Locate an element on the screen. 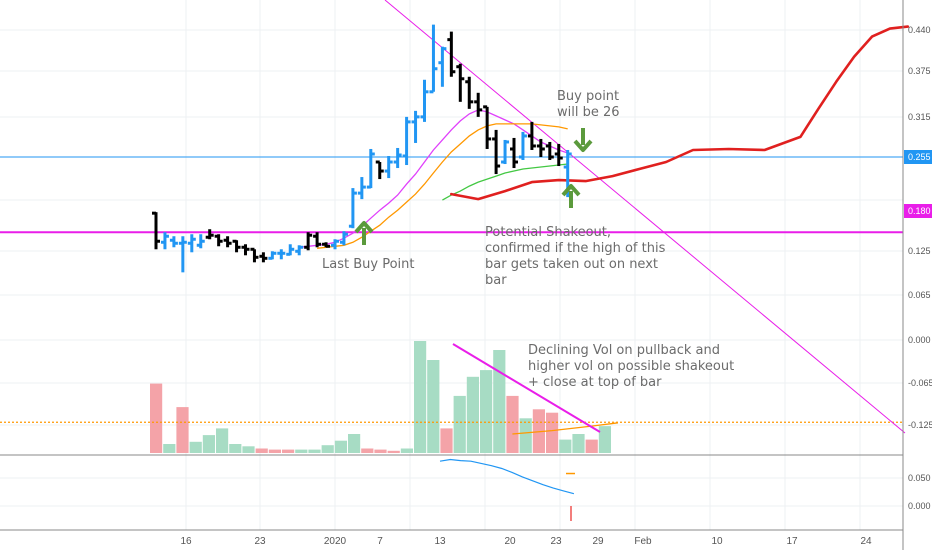 This screenshot has width=932, height=555. price-axis-tick-label: 0.125 is located at coordinates (919, 251).